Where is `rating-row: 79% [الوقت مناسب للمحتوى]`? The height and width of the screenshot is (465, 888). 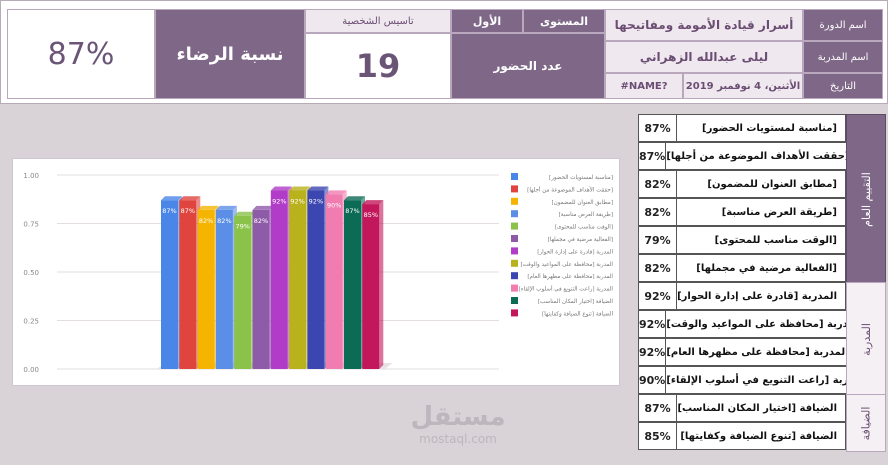 rating-row: 79% [الوقت مناسب للمحتوى] is located at coordinates (742, 240).